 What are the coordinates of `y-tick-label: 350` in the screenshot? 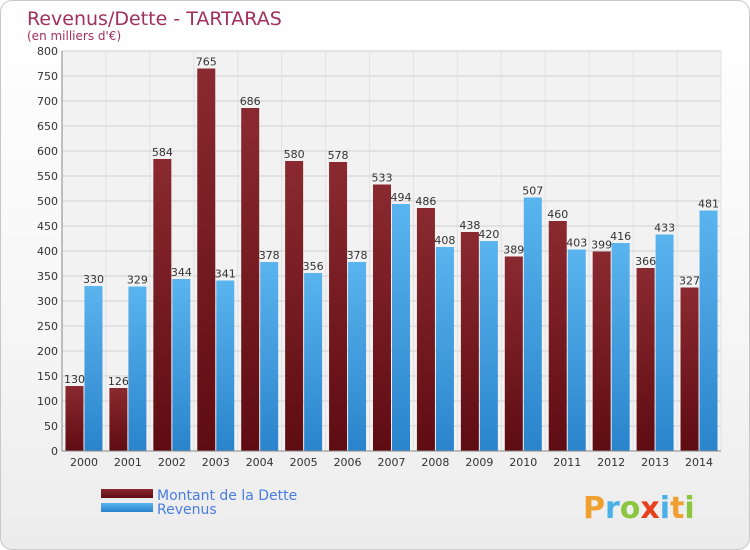 It's located at (47, 276).